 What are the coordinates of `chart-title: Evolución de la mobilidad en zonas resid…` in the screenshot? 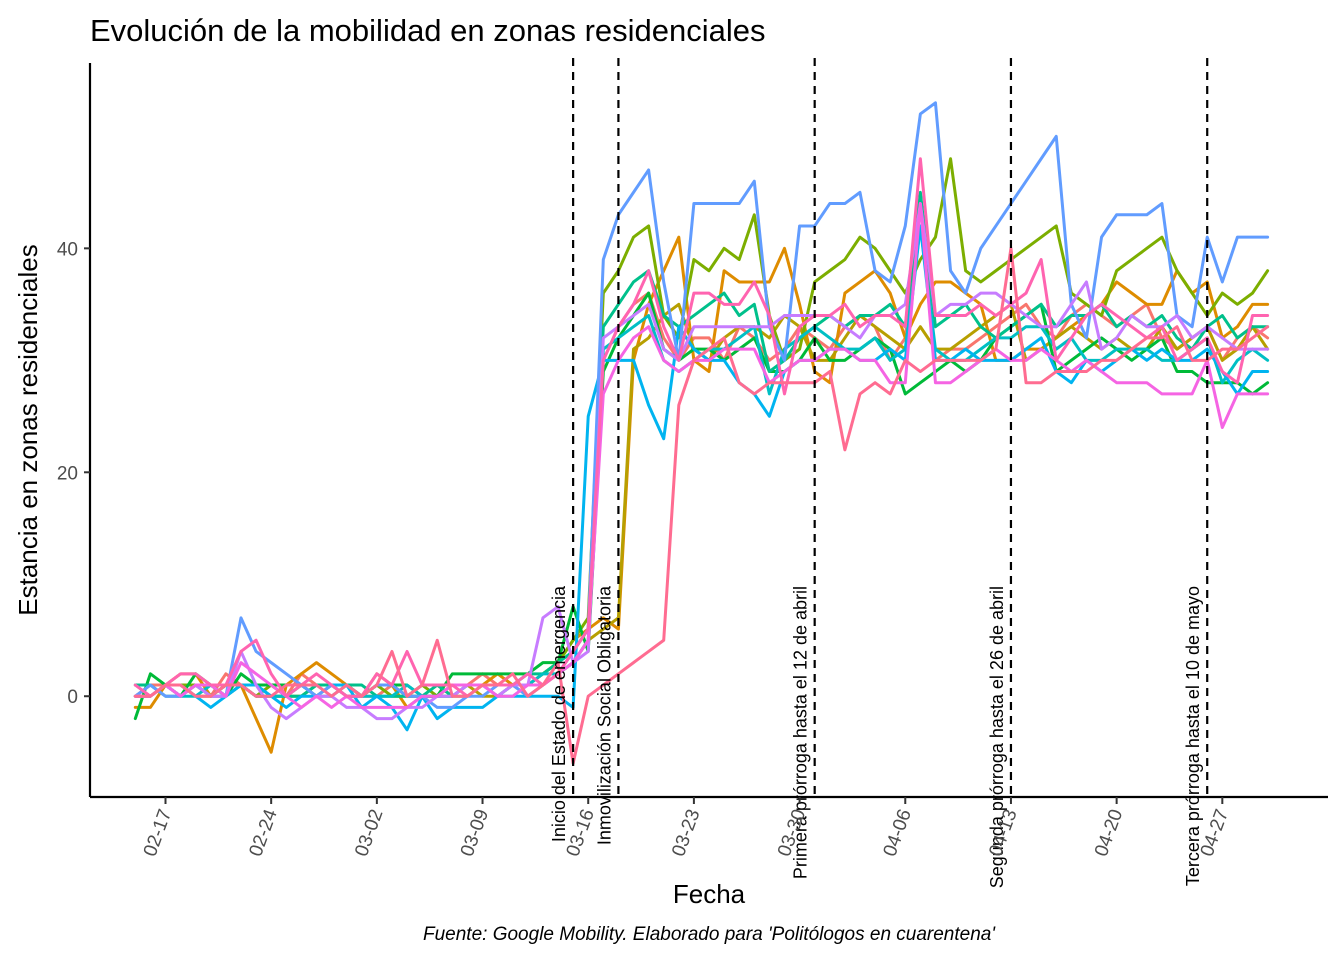 It's located at (428, 30).